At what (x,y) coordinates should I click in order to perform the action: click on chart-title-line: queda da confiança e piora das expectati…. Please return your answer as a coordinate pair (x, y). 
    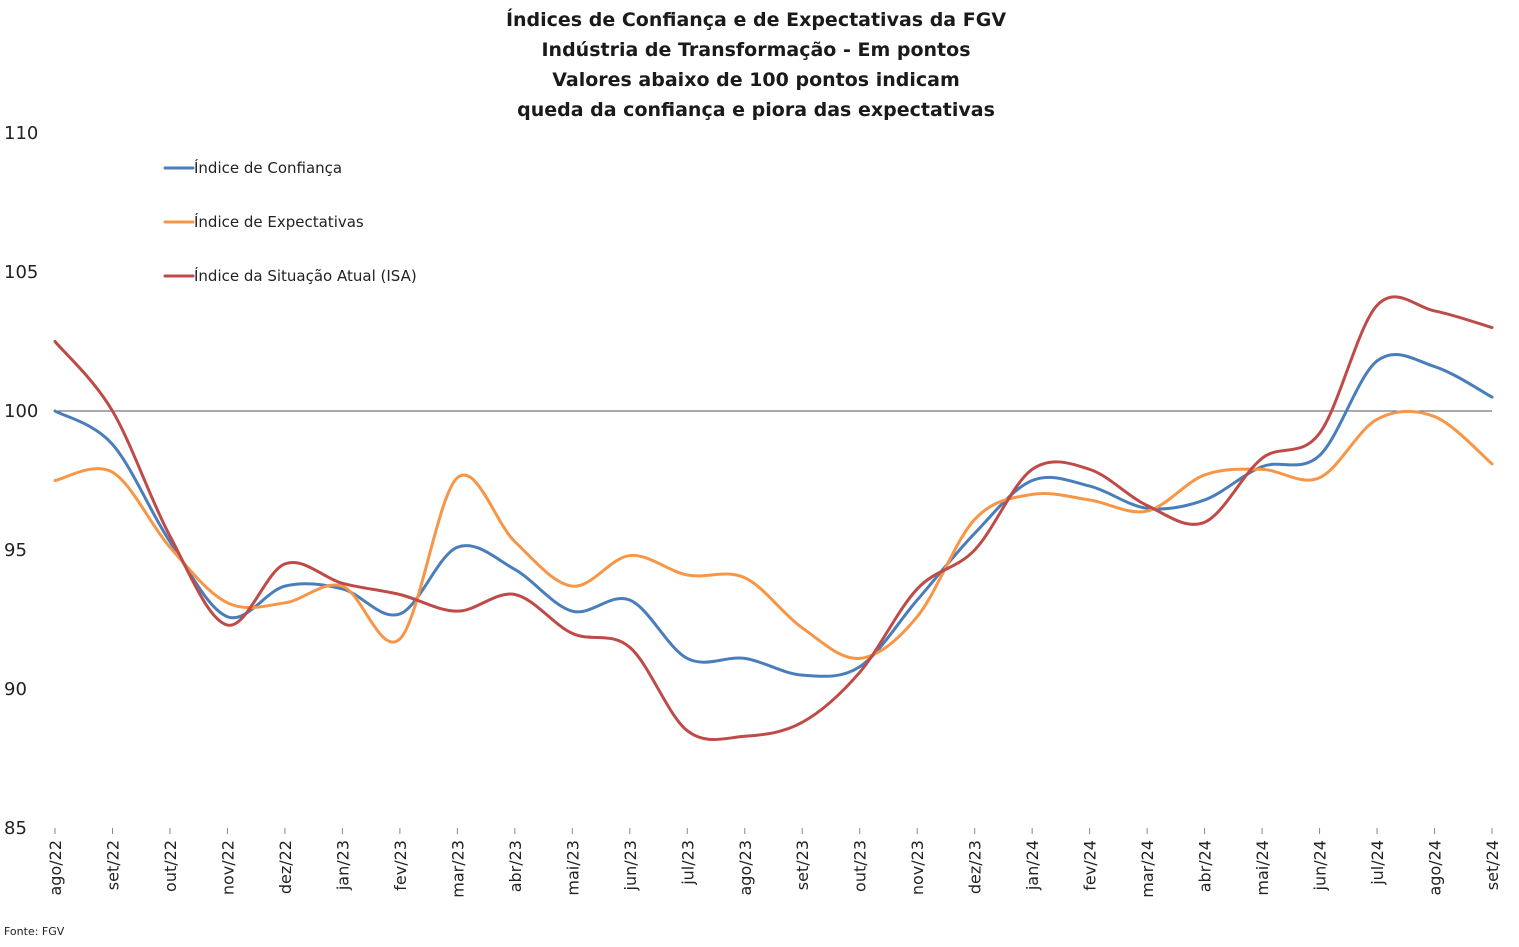
    Looking at the image, I should click on (756, 110).